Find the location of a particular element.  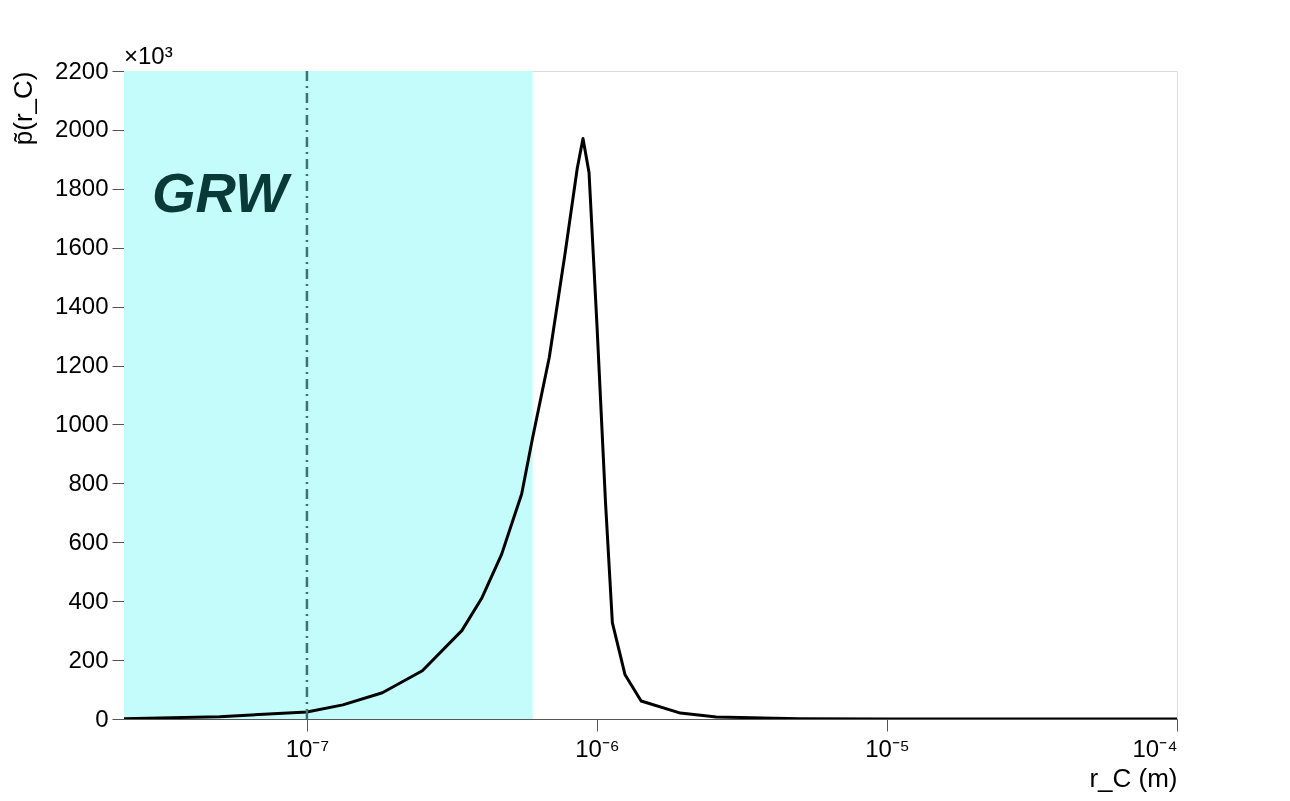

y-tick-label: 2000 is located at coordinates (82, 129).